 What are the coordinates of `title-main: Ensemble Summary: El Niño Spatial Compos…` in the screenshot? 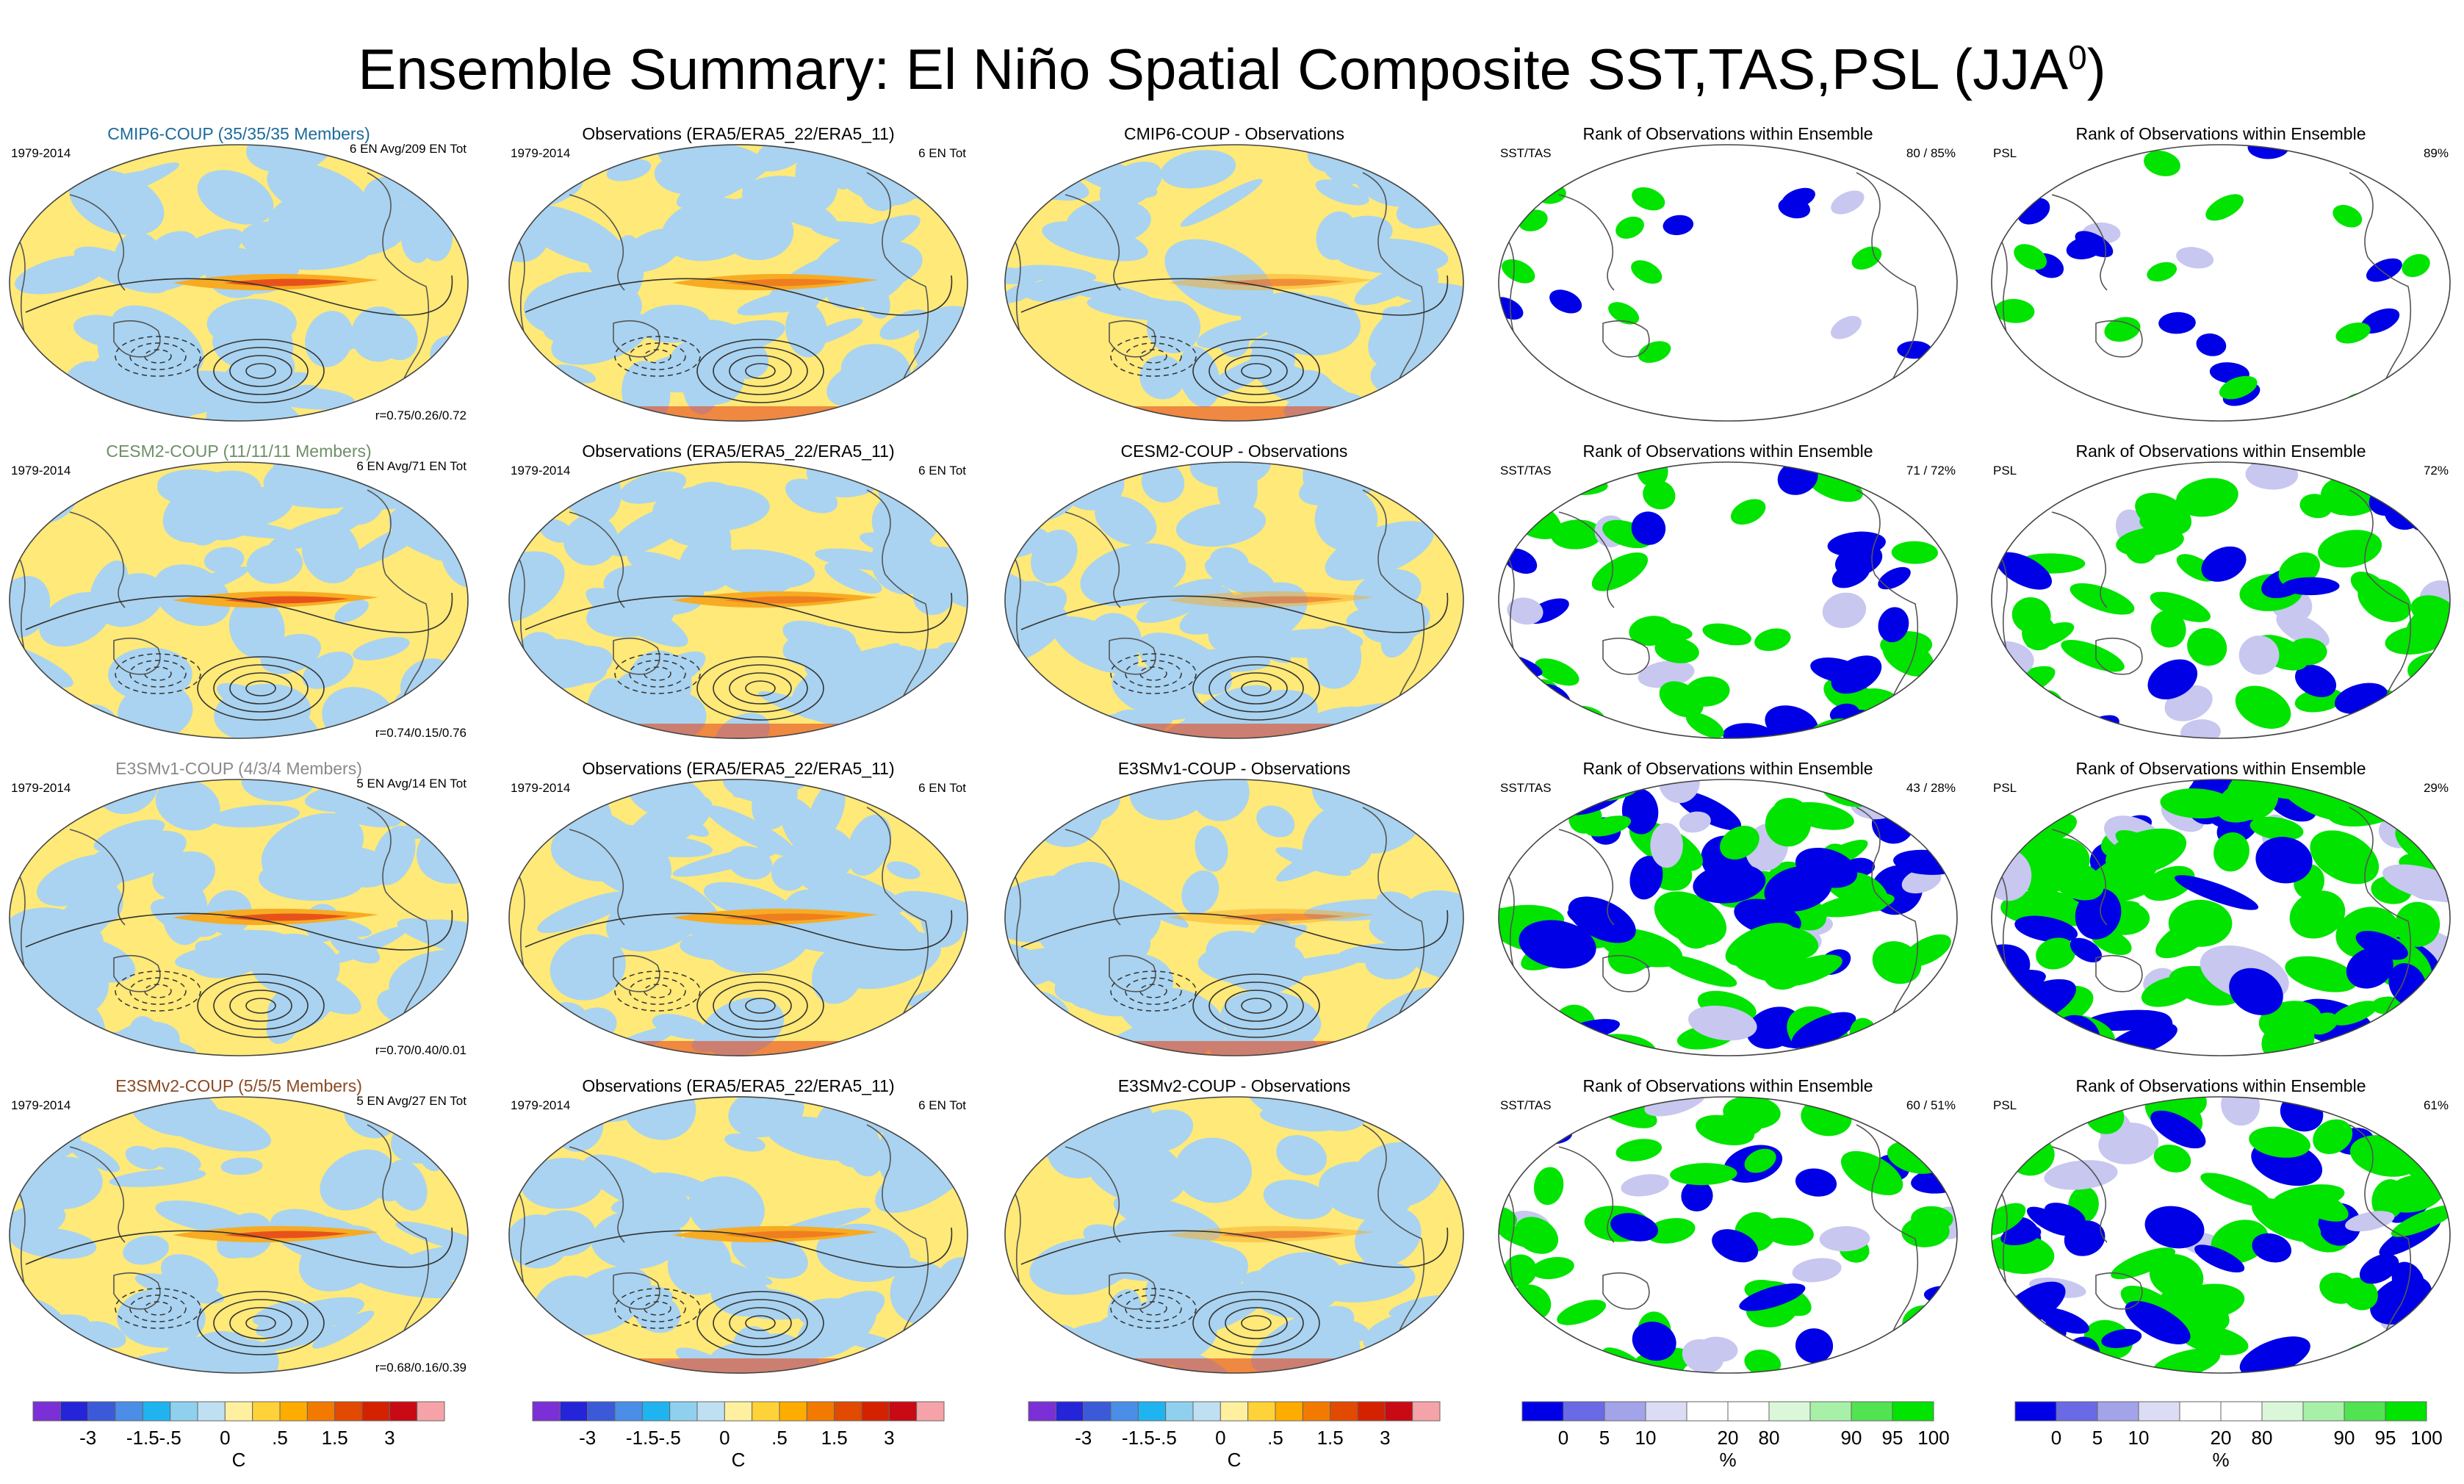 It's located at (1213, 69).